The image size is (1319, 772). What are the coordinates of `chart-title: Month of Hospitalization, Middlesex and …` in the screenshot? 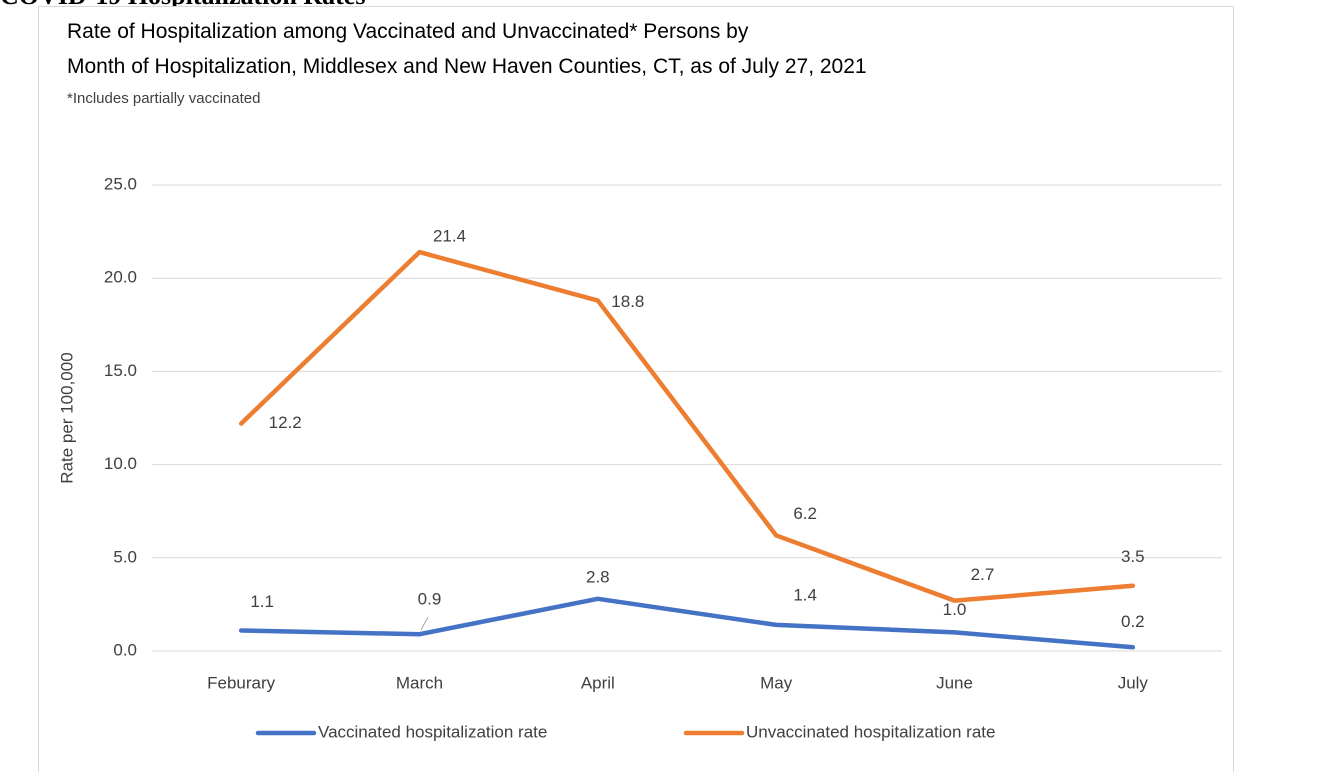 It's located at (467, 66).